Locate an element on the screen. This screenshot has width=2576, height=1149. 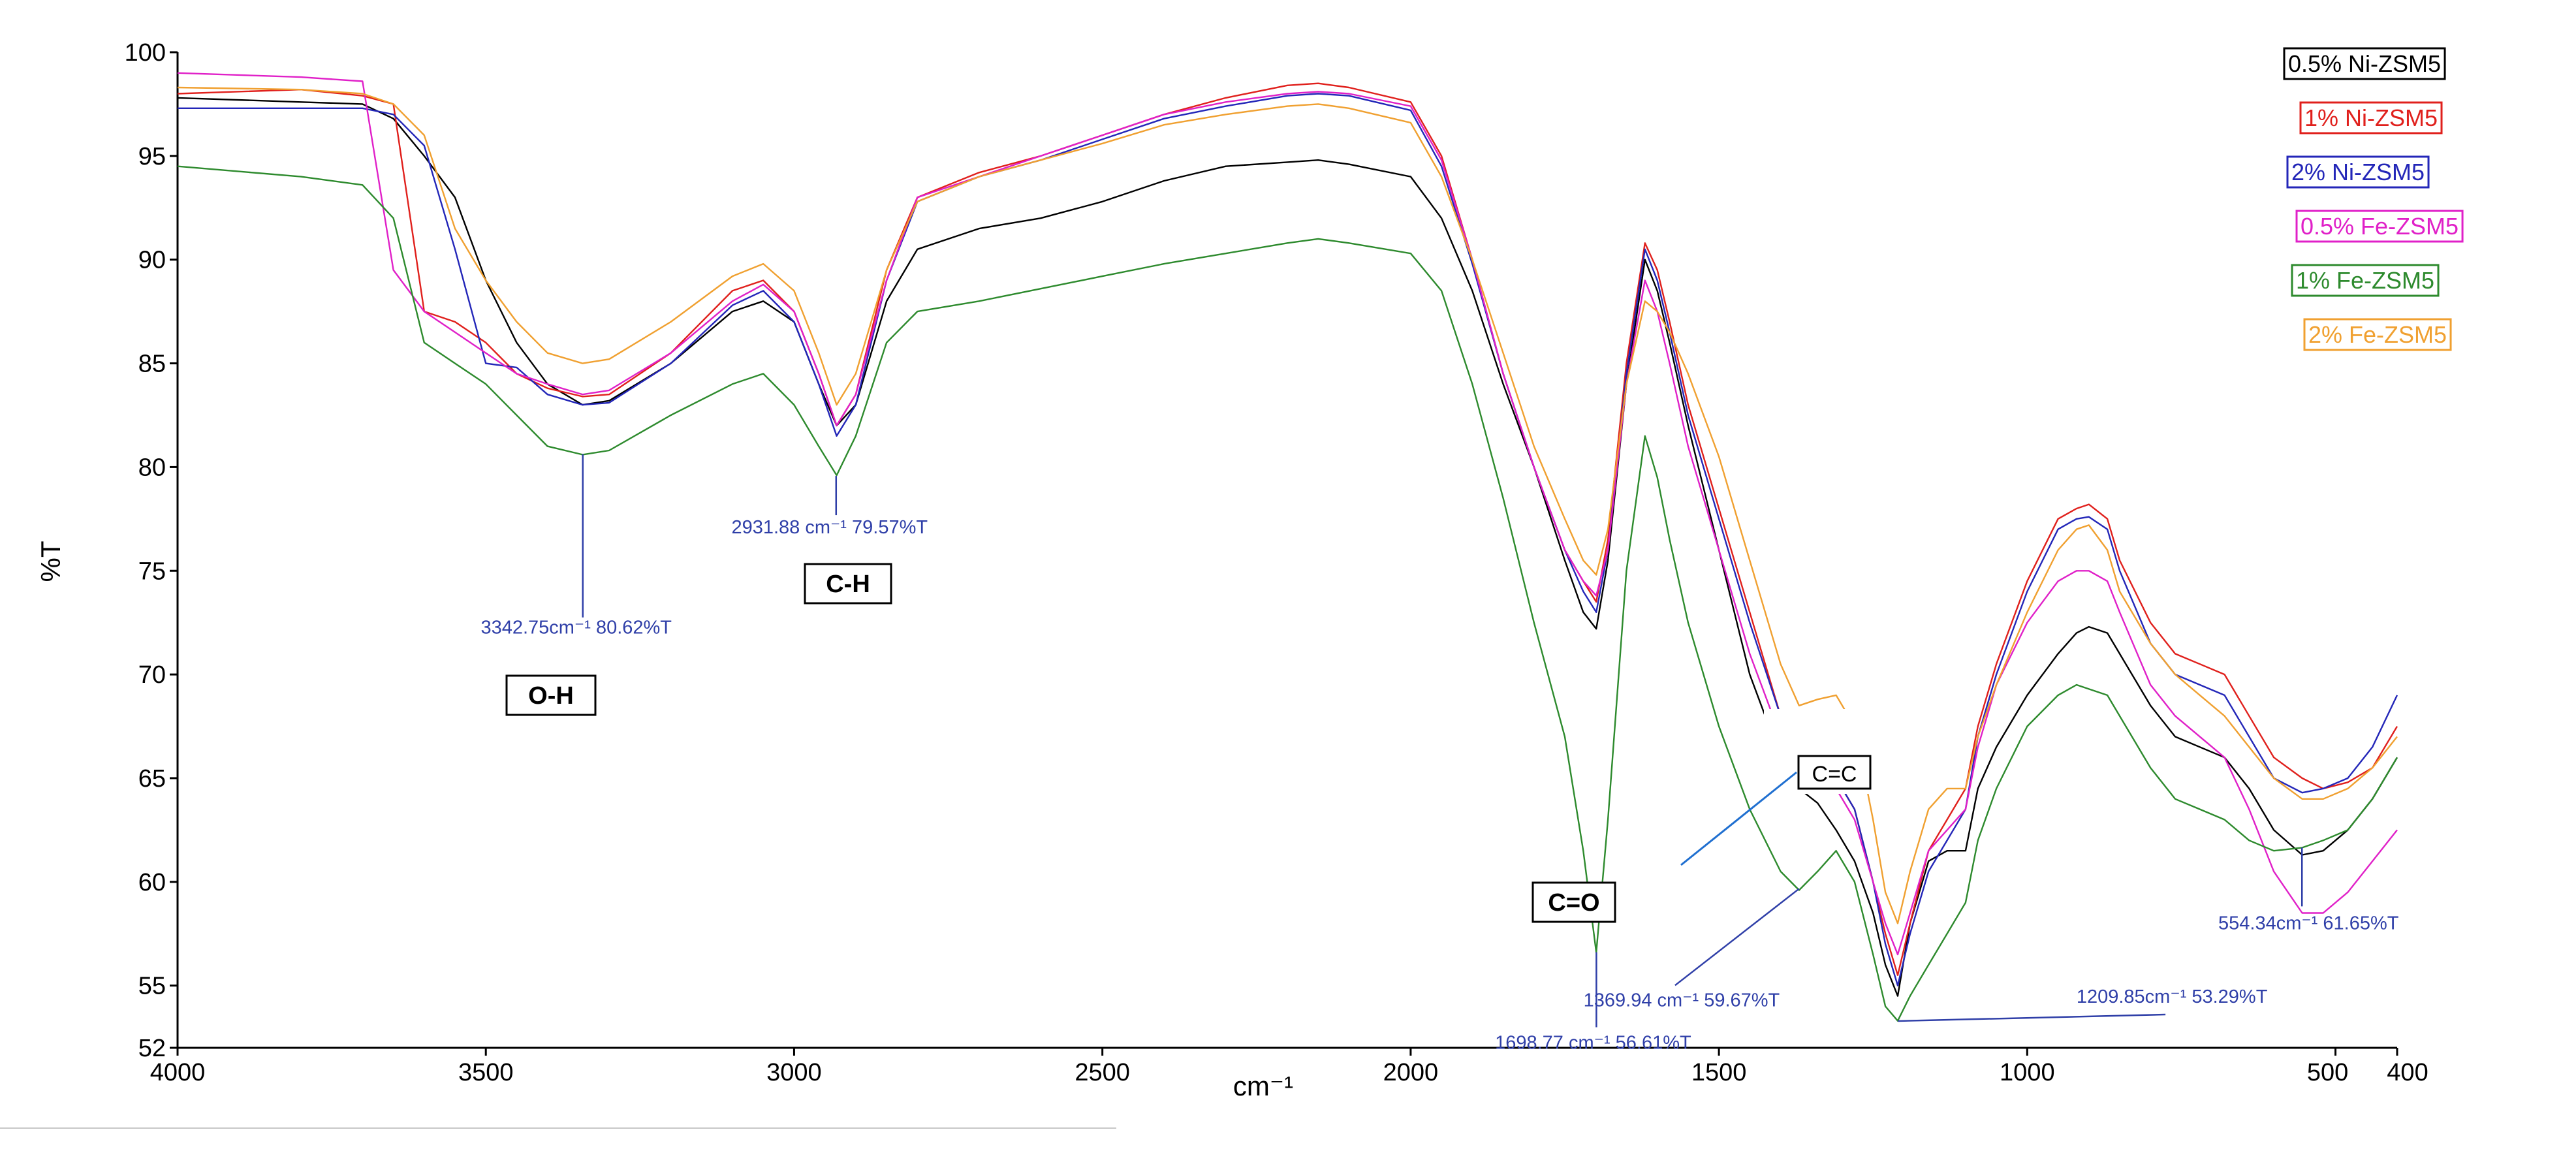
group-label-oh: O-H is located at coordinates (551, 695).